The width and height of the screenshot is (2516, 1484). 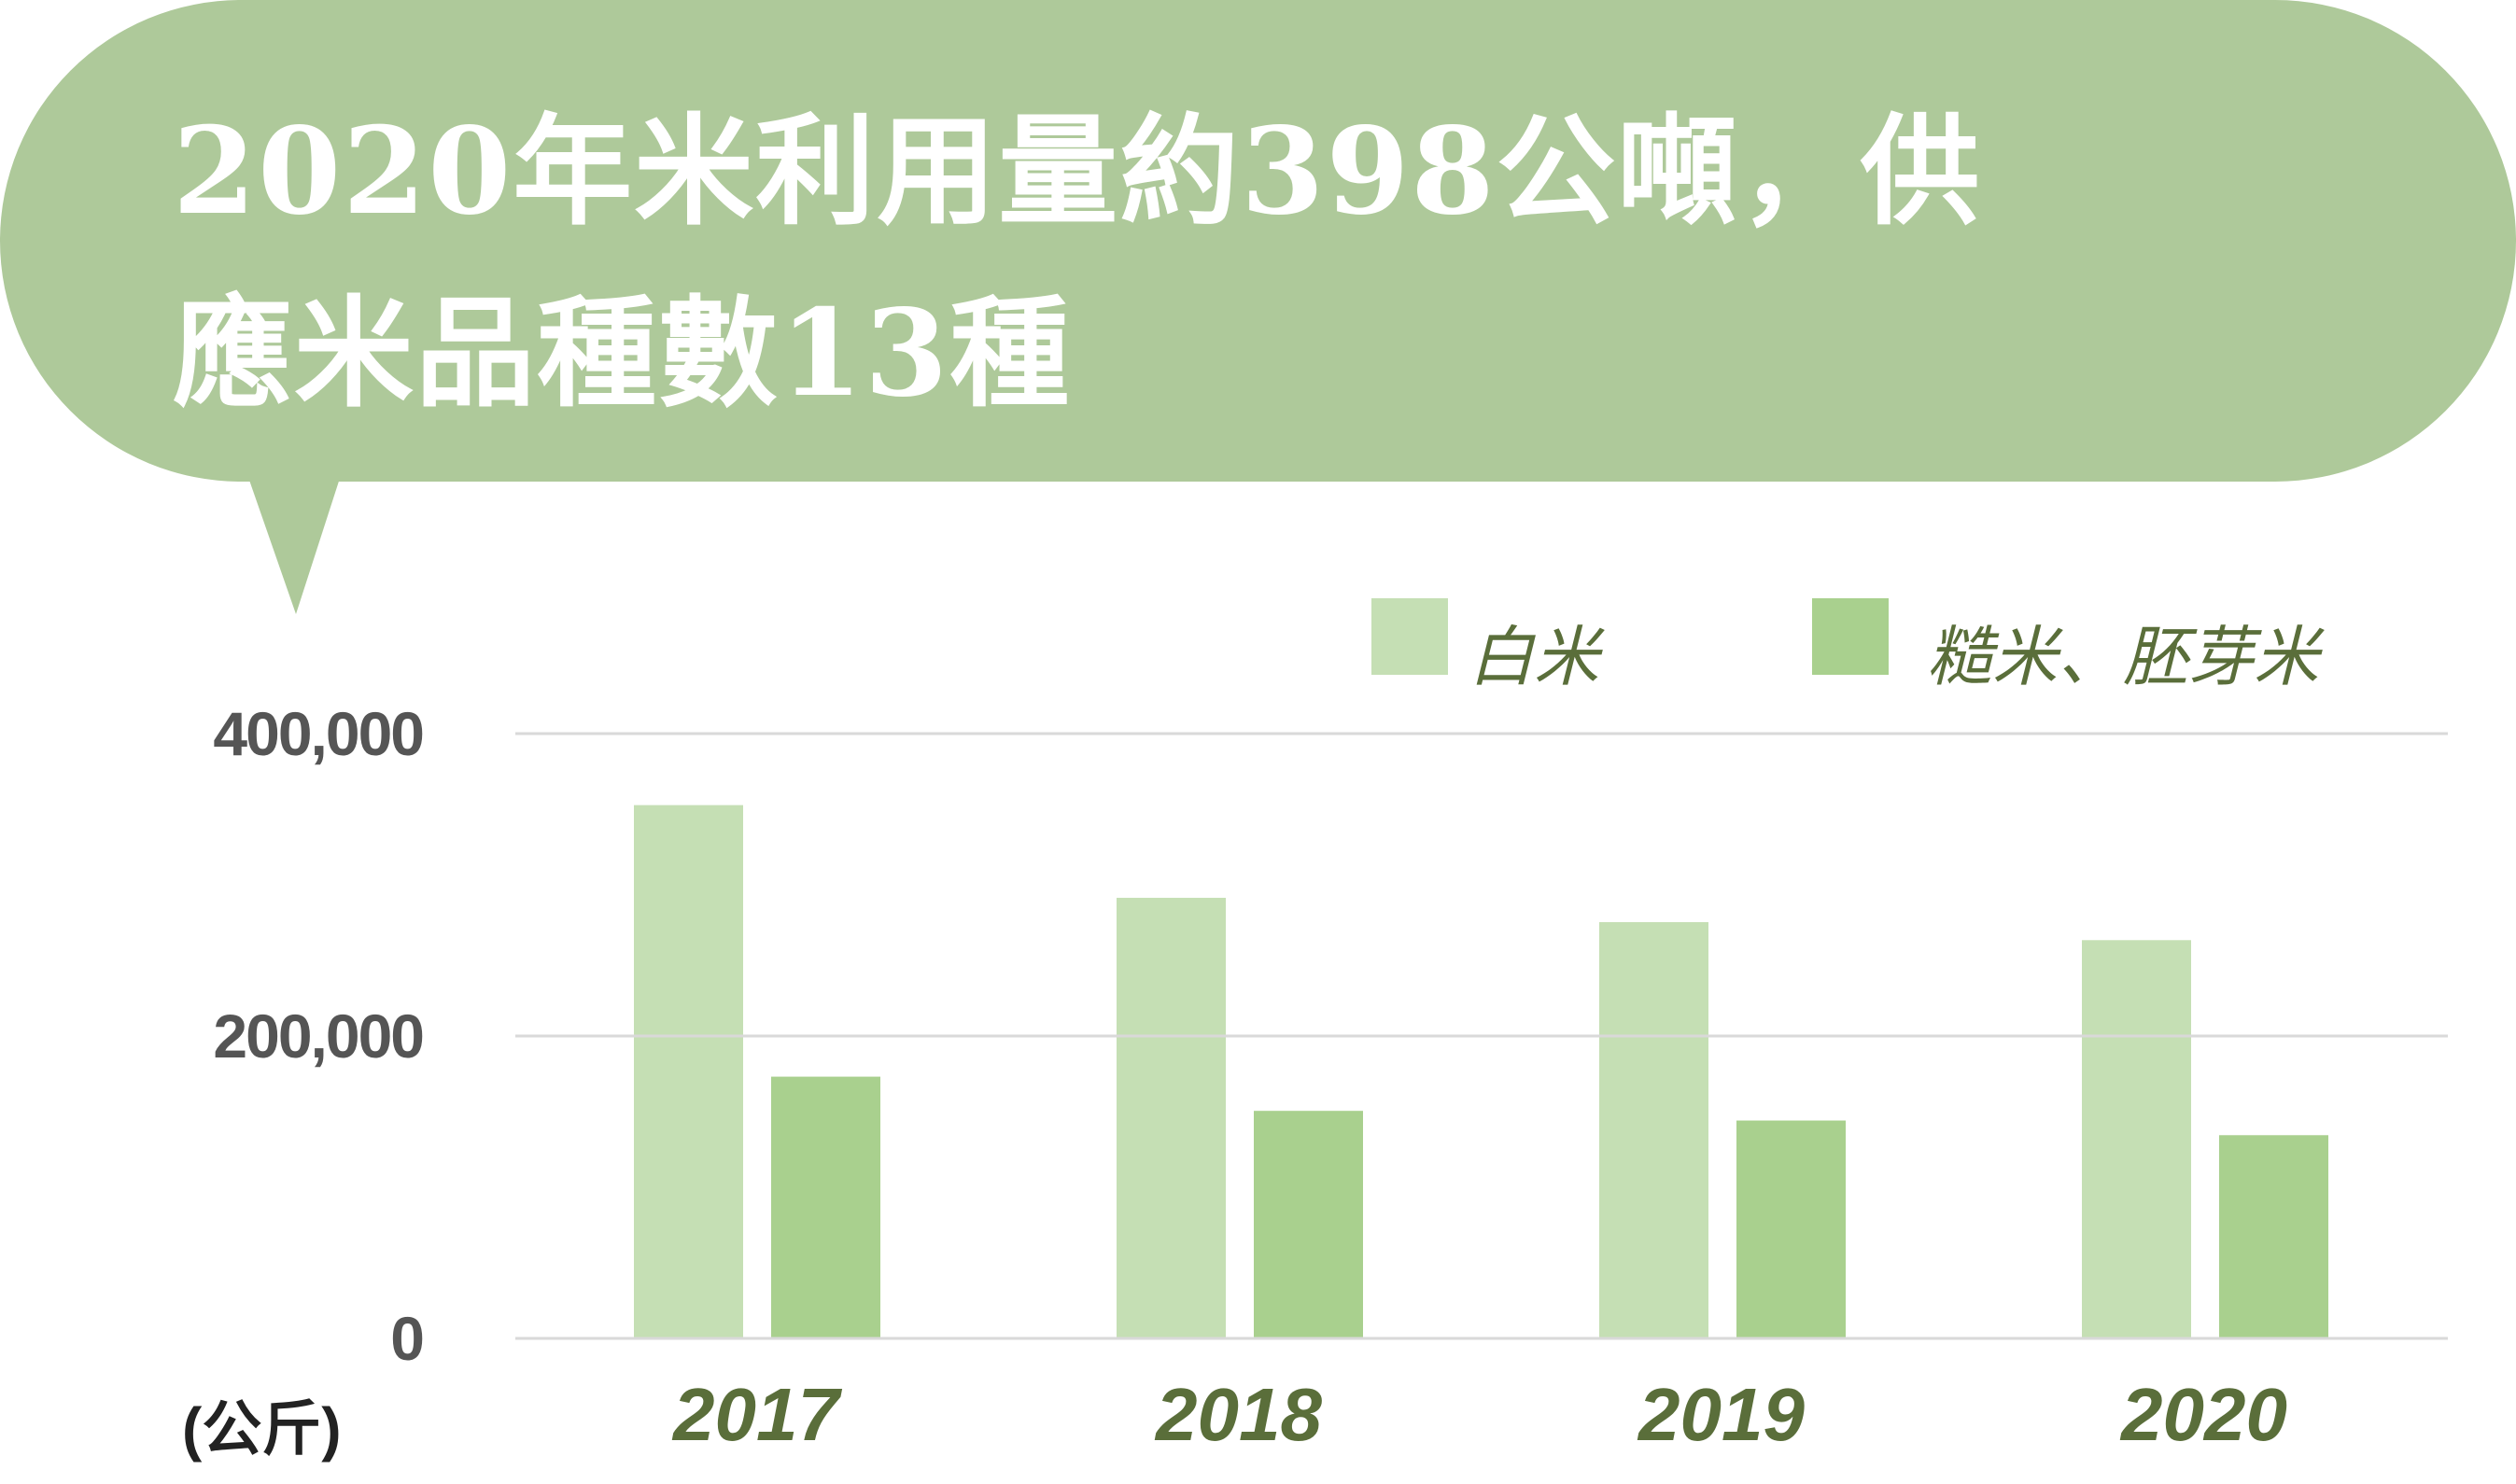 I want to click on y-axis-unit-label: (公斤), so click(x=262, y=1429).